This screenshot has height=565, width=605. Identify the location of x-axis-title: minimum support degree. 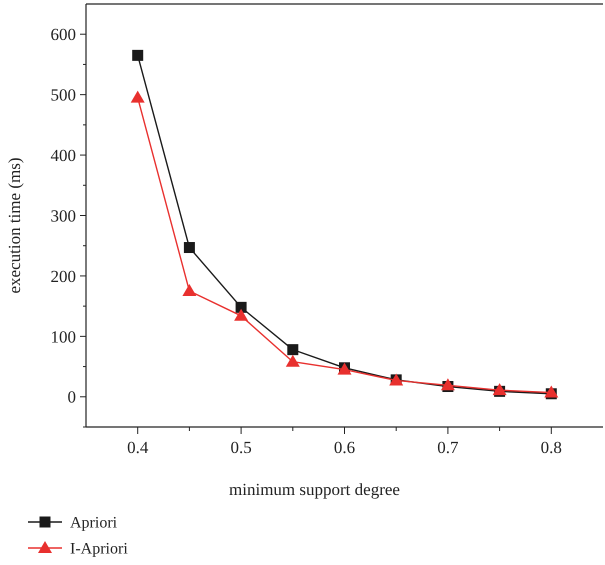
(314, 489).